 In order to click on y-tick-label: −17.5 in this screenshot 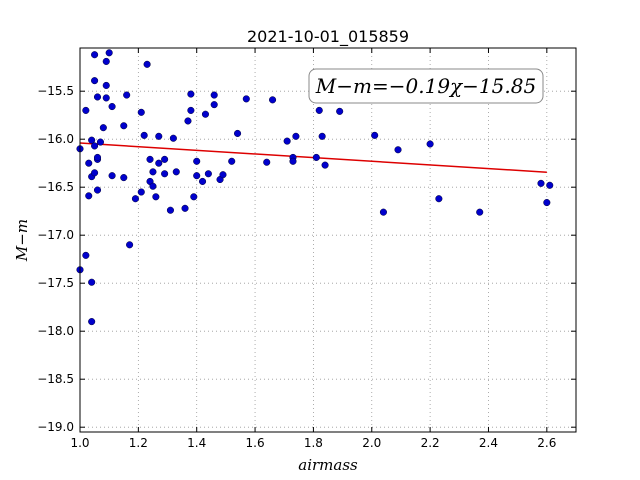, I will do `click(55, 283)`.